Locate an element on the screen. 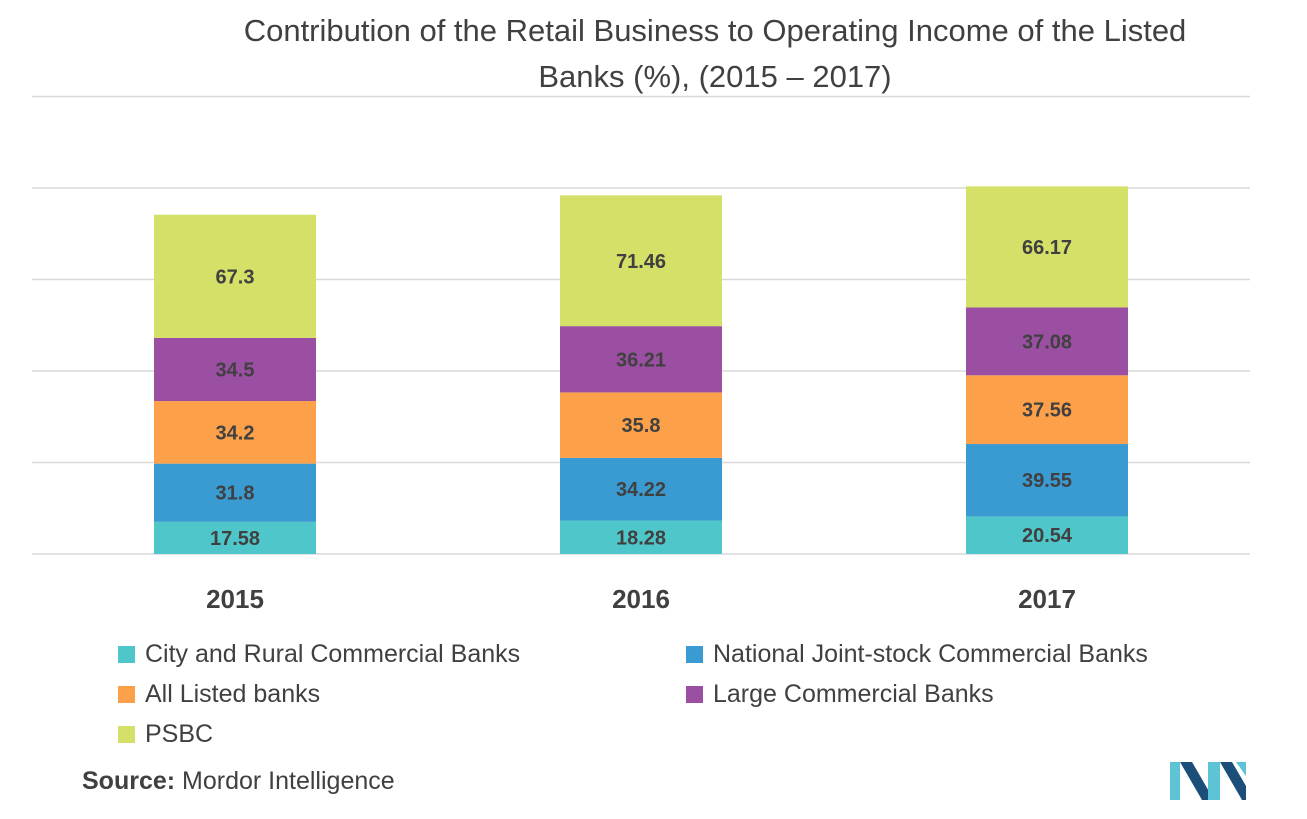  data-label-2016-series-2: 35.8 is located at coordinates (641, 426).